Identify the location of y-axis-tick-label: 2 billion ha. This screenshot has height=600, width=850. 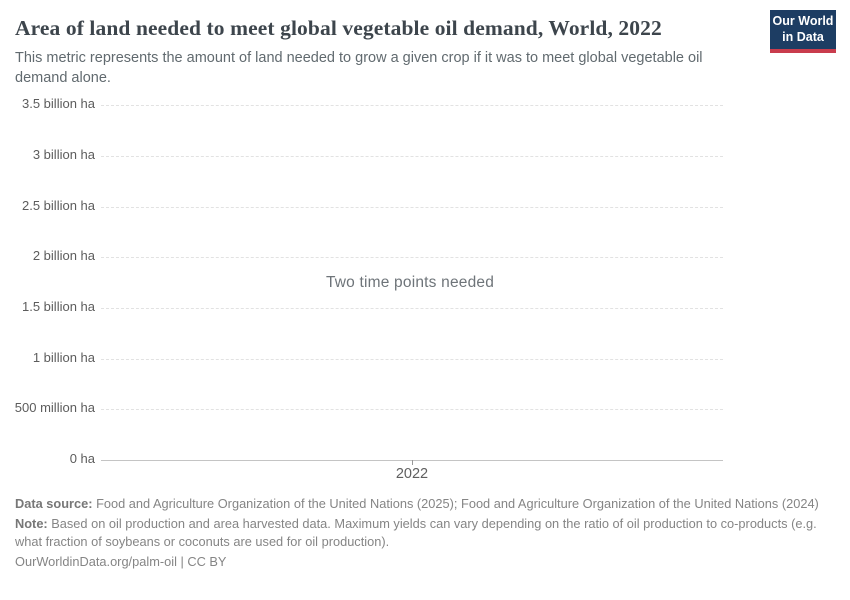
(63, 255).